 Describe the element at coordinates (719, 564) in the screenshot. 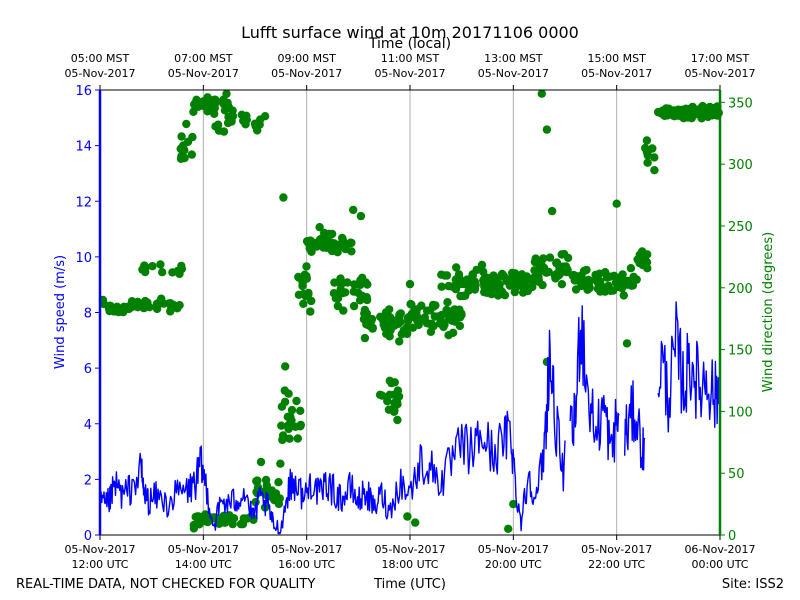

I see `bottom-tick-time: 00:00 UTC` at that location.